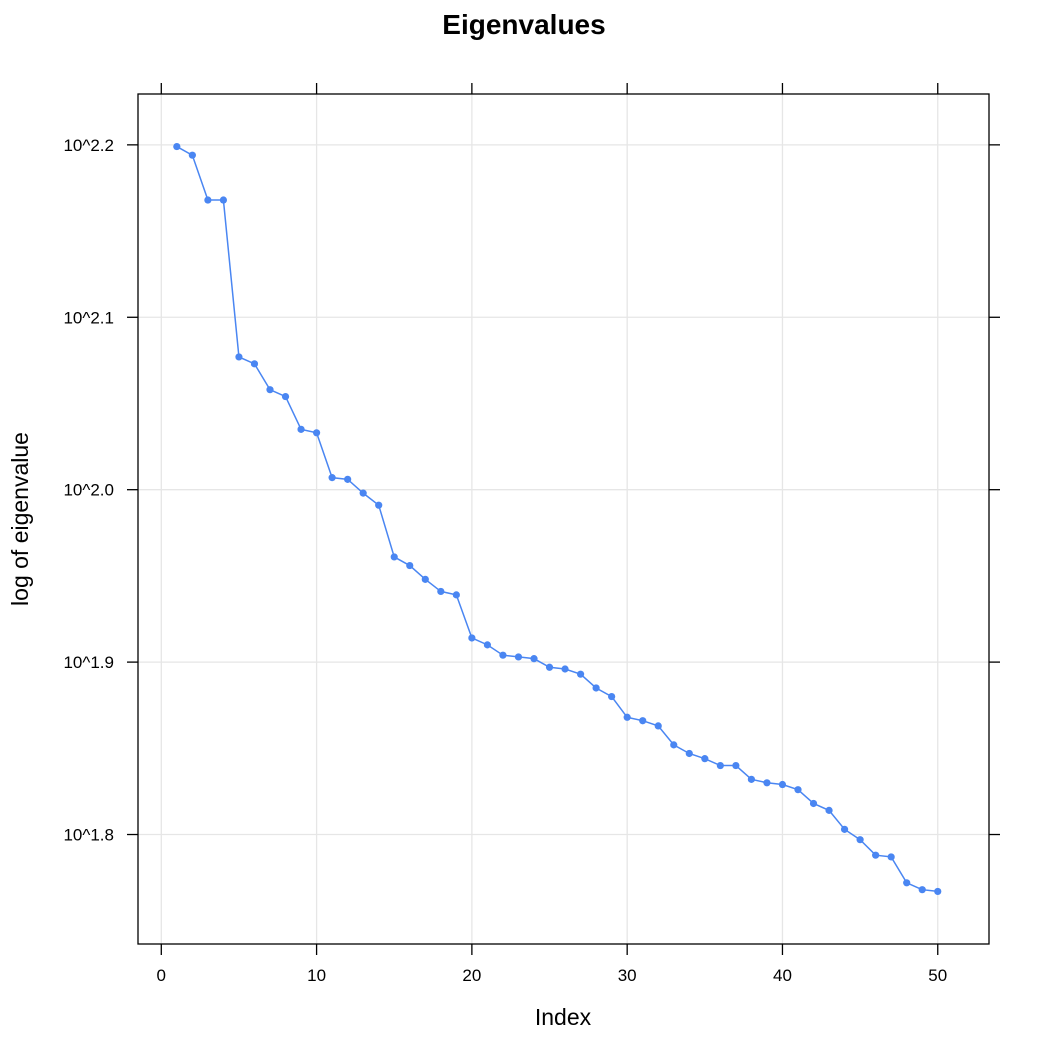 The image size is (1050, 1050). I want to click on x-axis-label: Index, so click(563, 1017).